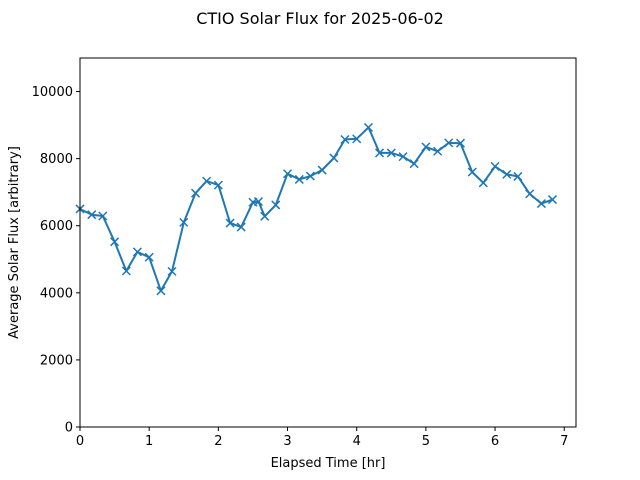 The height and width of the screenshot is (480, 640). What do you see at coordinates (564, 441) in the screenshot?
I see `x-tick-label: 7` at bounding box center [564, 441].